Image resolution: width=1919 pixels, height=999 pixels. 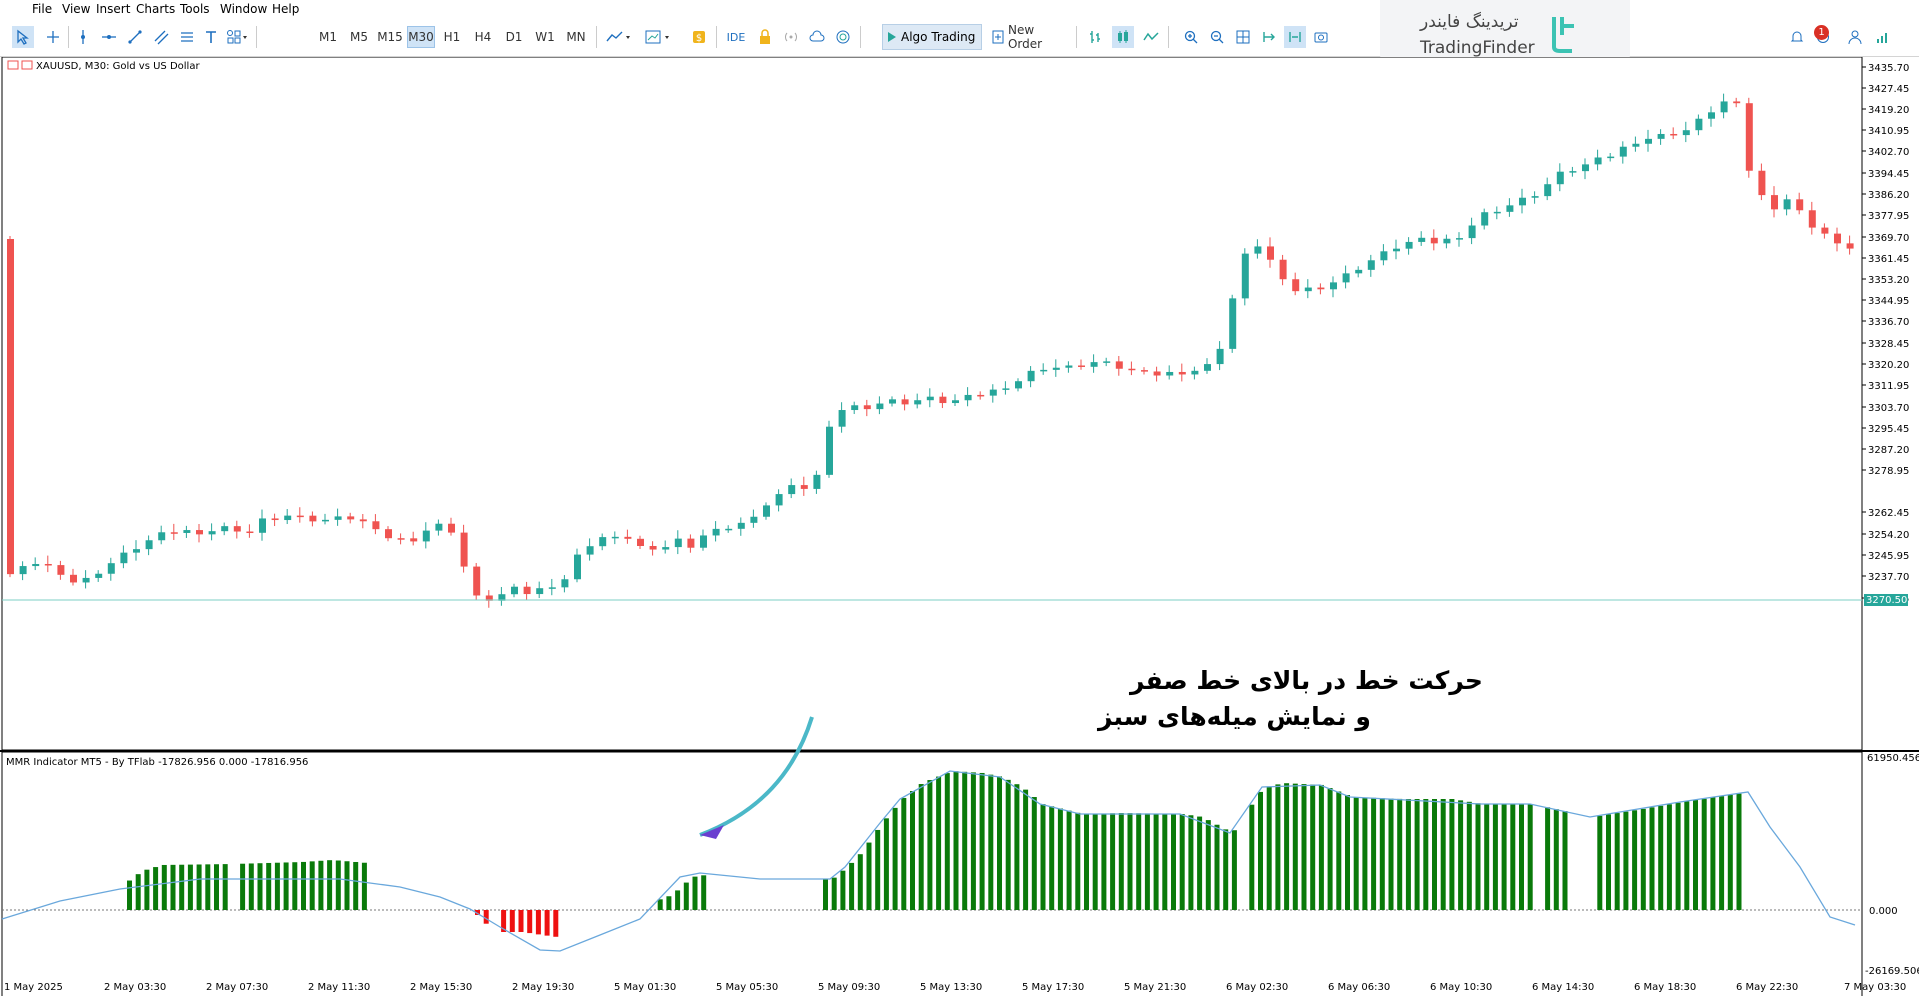 What do you see at coordinates (619, 37) in the screenshot?
I see `indicators-menu-icon` at bounding box center [619, 37].